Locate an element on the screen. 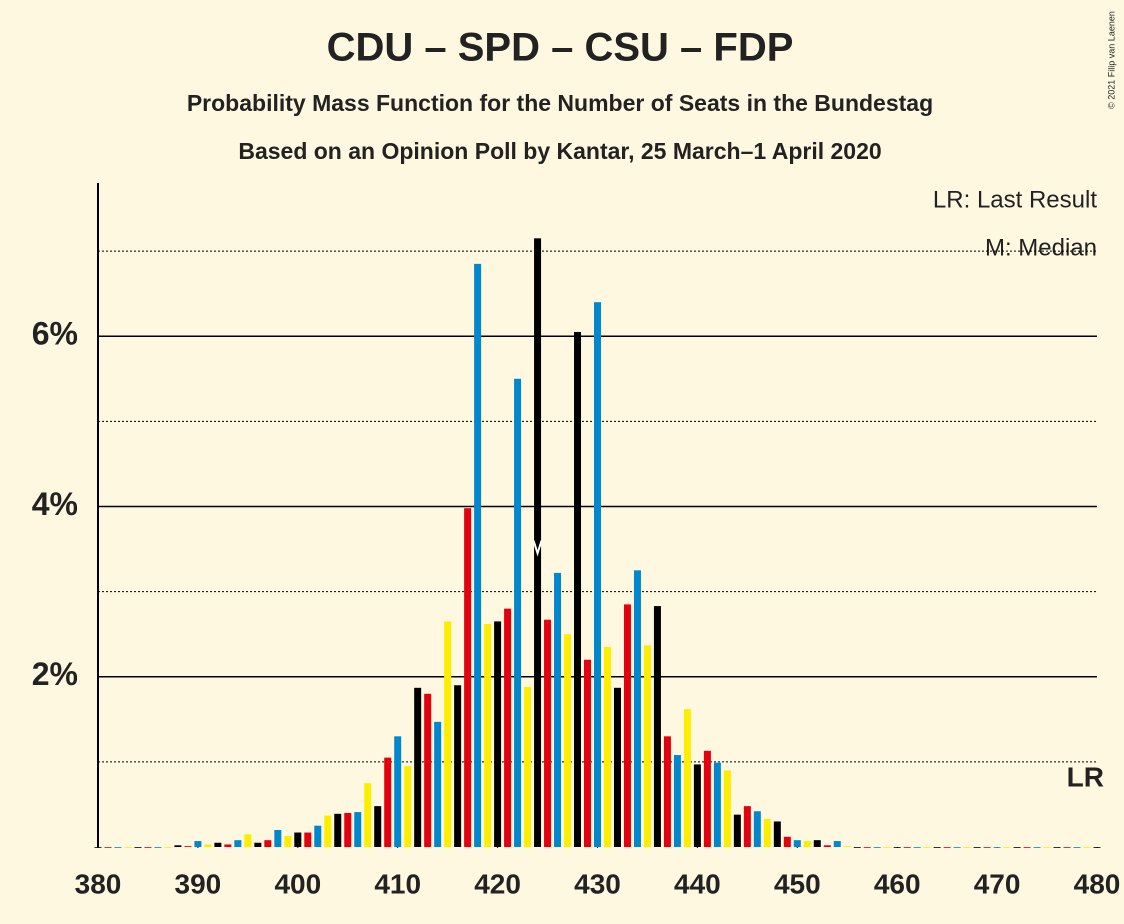 Image resolution: width=1124 pixels, height=924 pixels. x-tick-label: 380 is located at coordinates (98, 883).